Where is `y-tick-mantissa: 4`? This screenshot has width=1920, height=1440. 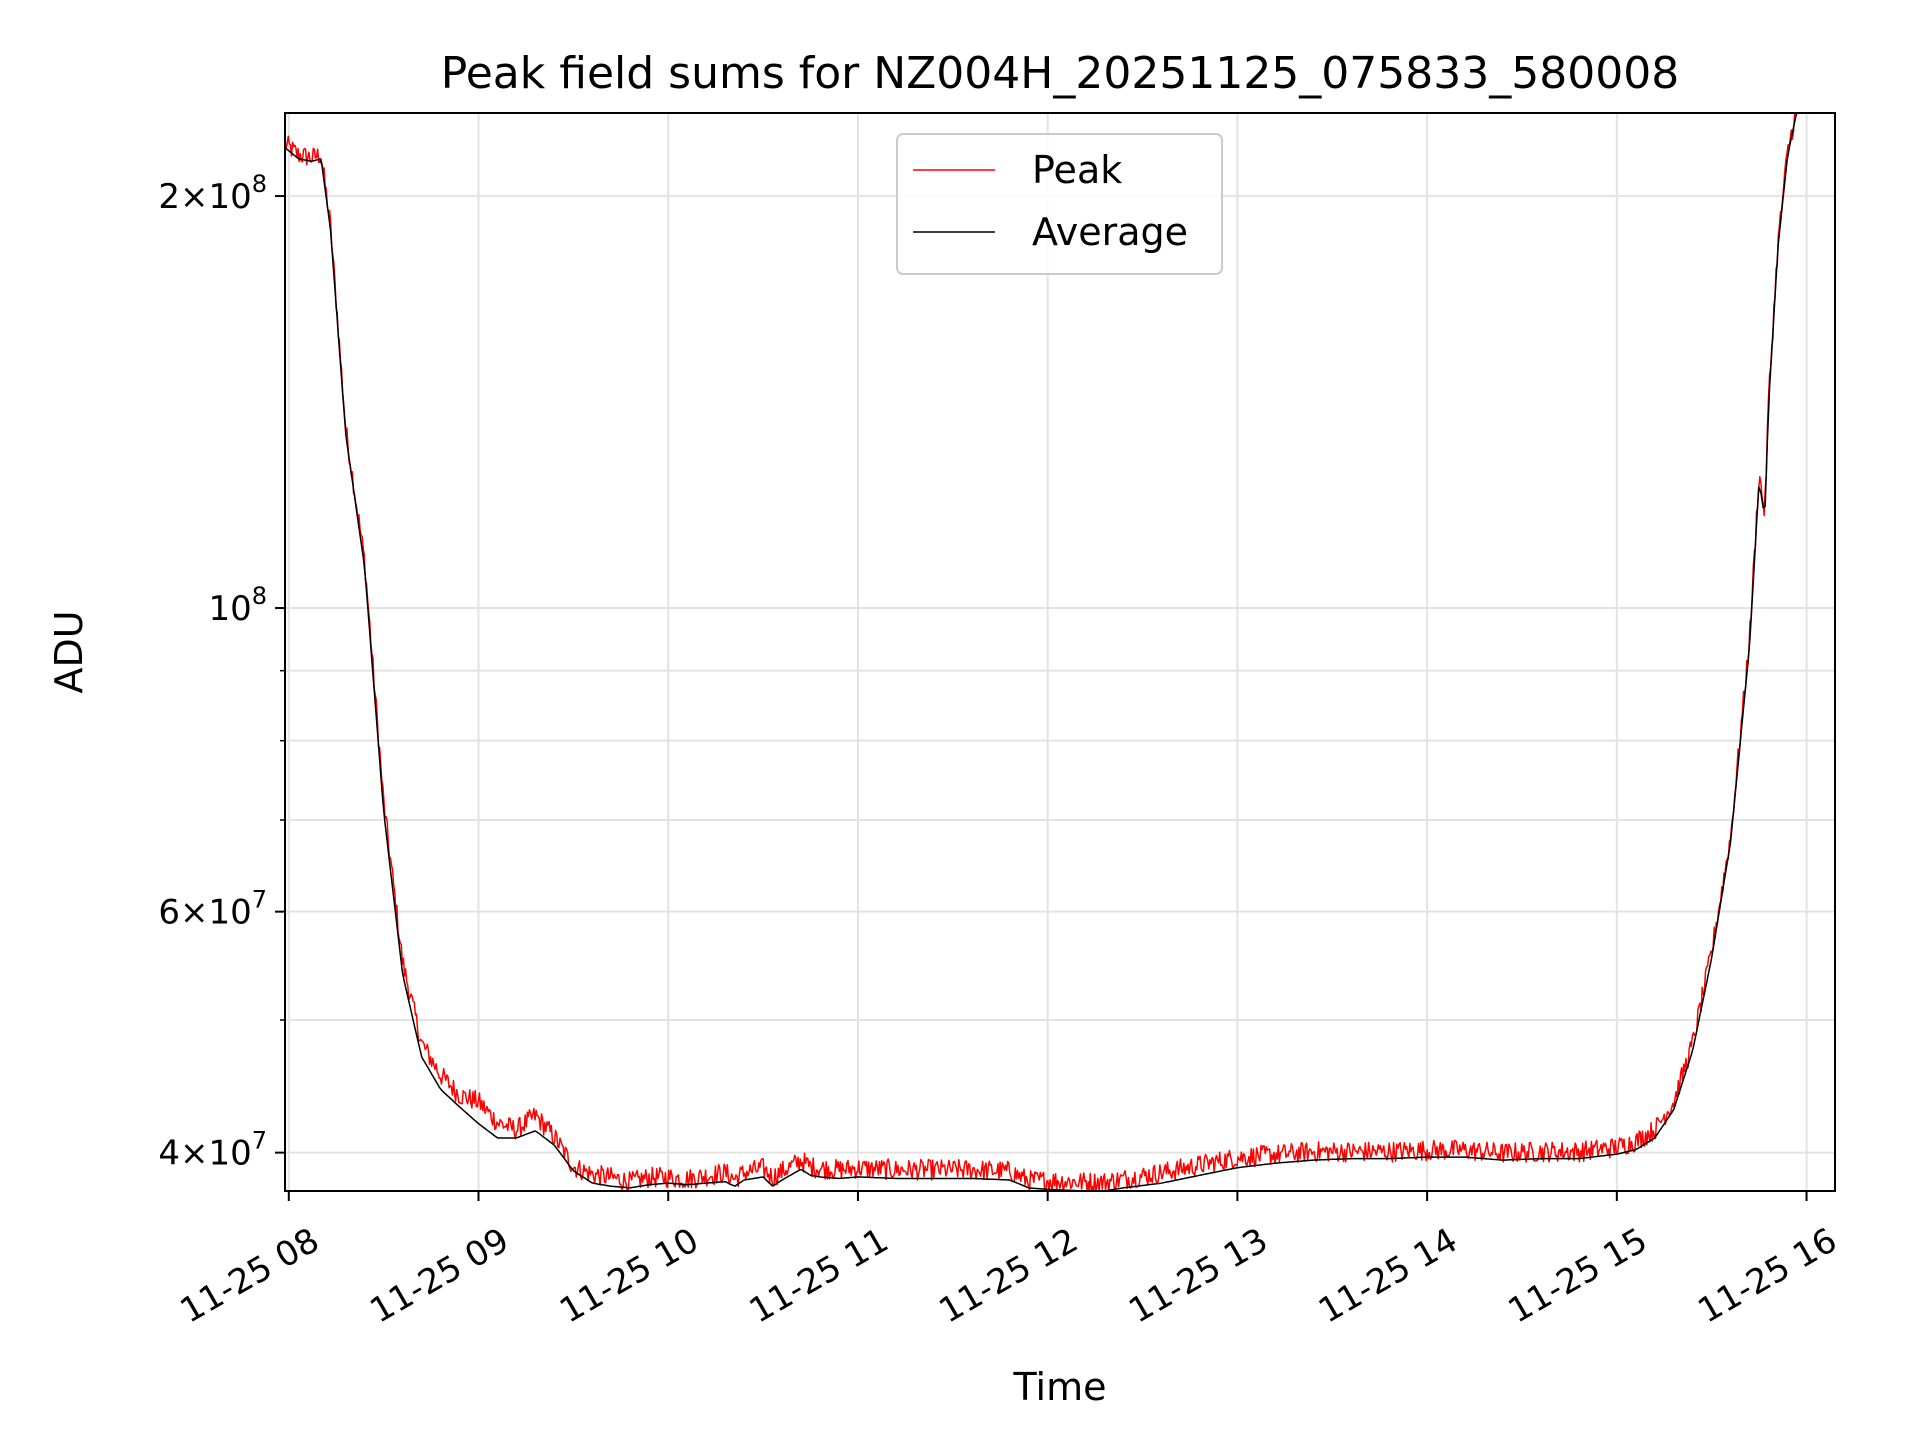
y-tick-mantissa: 4 is located at coordinates (169, 1154).